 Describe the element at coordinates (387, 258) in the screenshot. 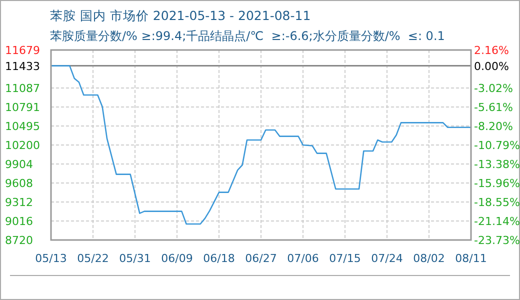

I see `x-tick-label: 07/24` at that location.